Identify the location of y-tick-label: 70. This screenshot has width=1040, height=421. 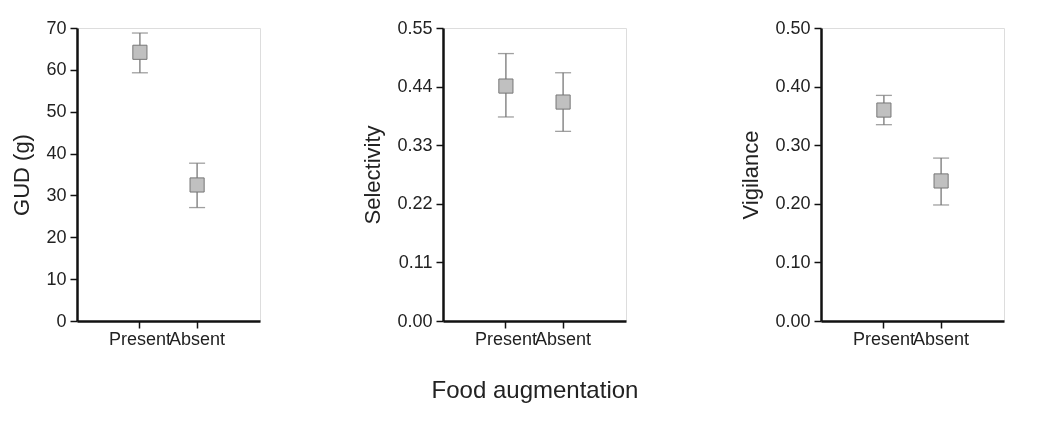
(56, 27).